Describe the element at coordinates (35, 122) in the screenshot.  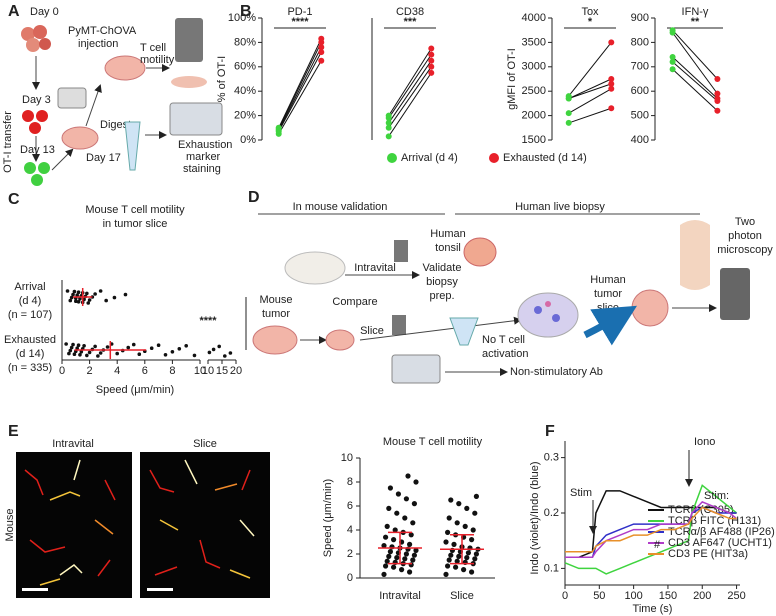
I see `red-cells` at that location.